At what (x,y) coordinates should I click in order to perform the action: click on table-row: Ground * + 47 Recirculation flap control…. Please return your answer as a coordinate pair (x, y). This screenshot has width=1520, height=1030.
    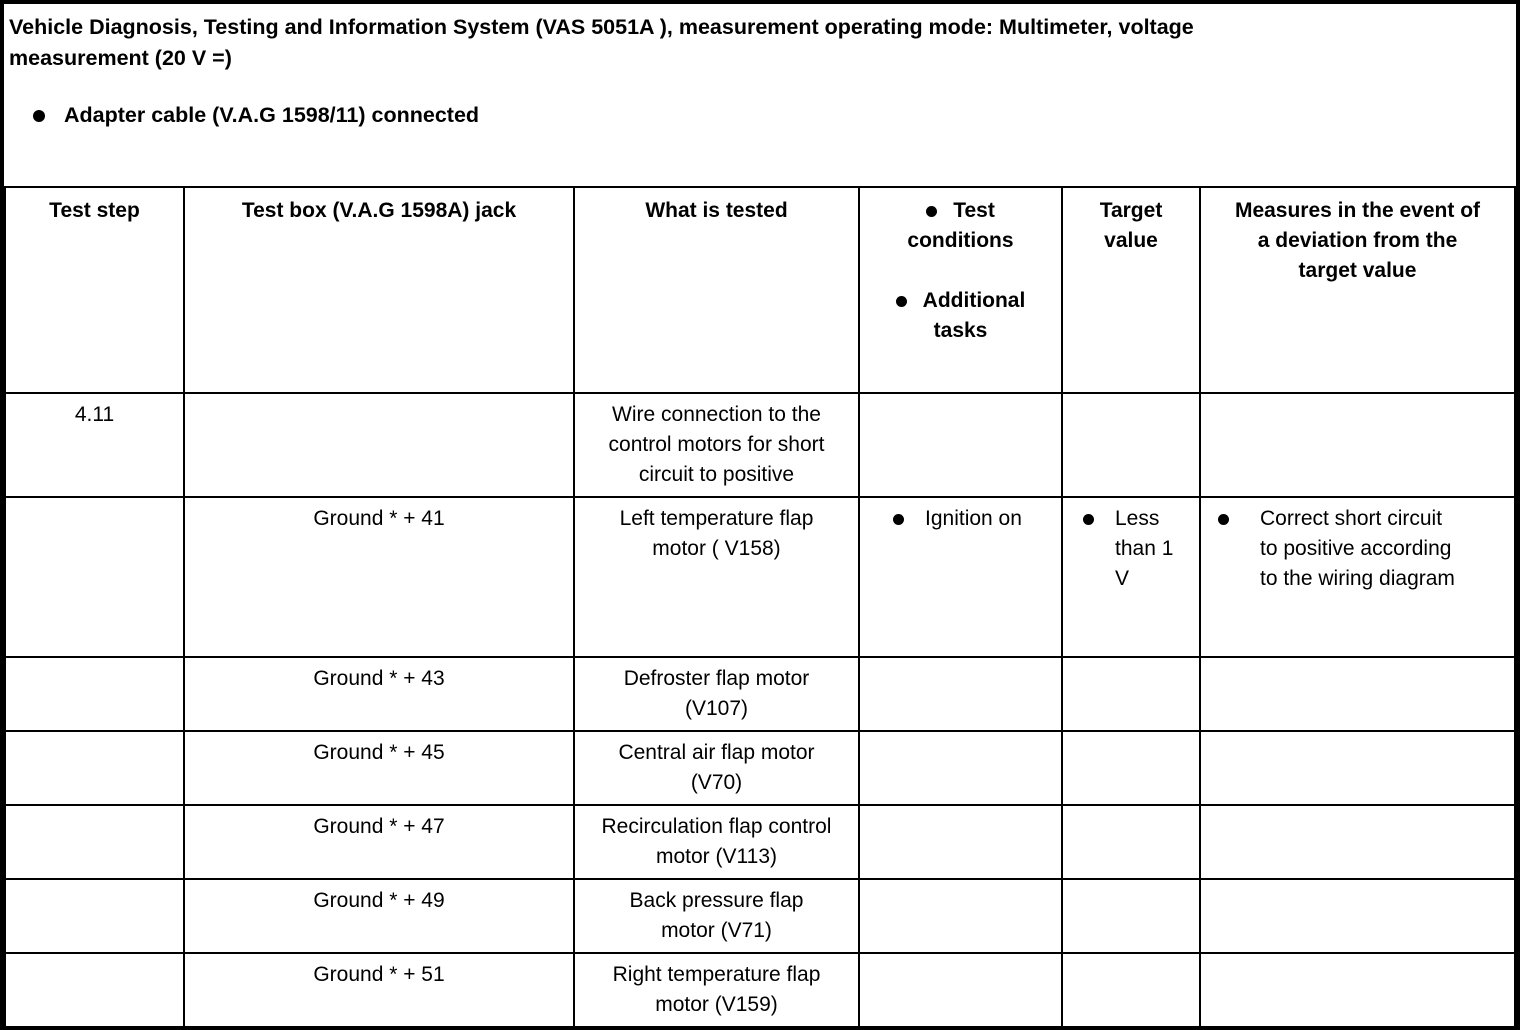
    Looking at the image, I should click on (760, 842).